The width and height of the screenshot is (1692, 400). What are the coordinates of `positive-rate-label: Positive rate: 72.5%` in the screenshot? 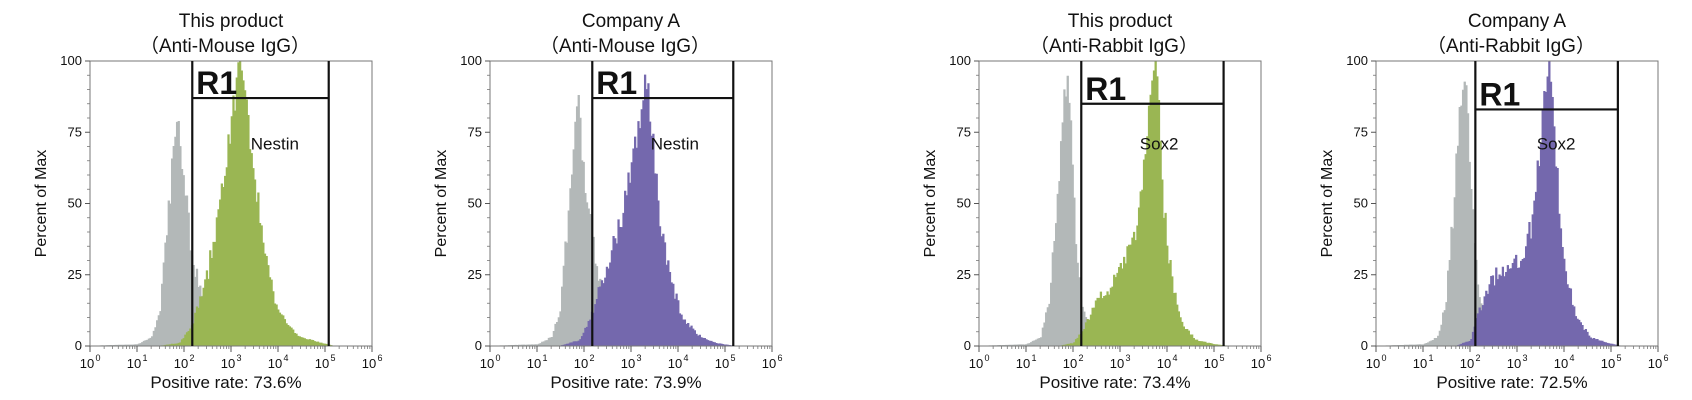 It's located at (1511, 382).